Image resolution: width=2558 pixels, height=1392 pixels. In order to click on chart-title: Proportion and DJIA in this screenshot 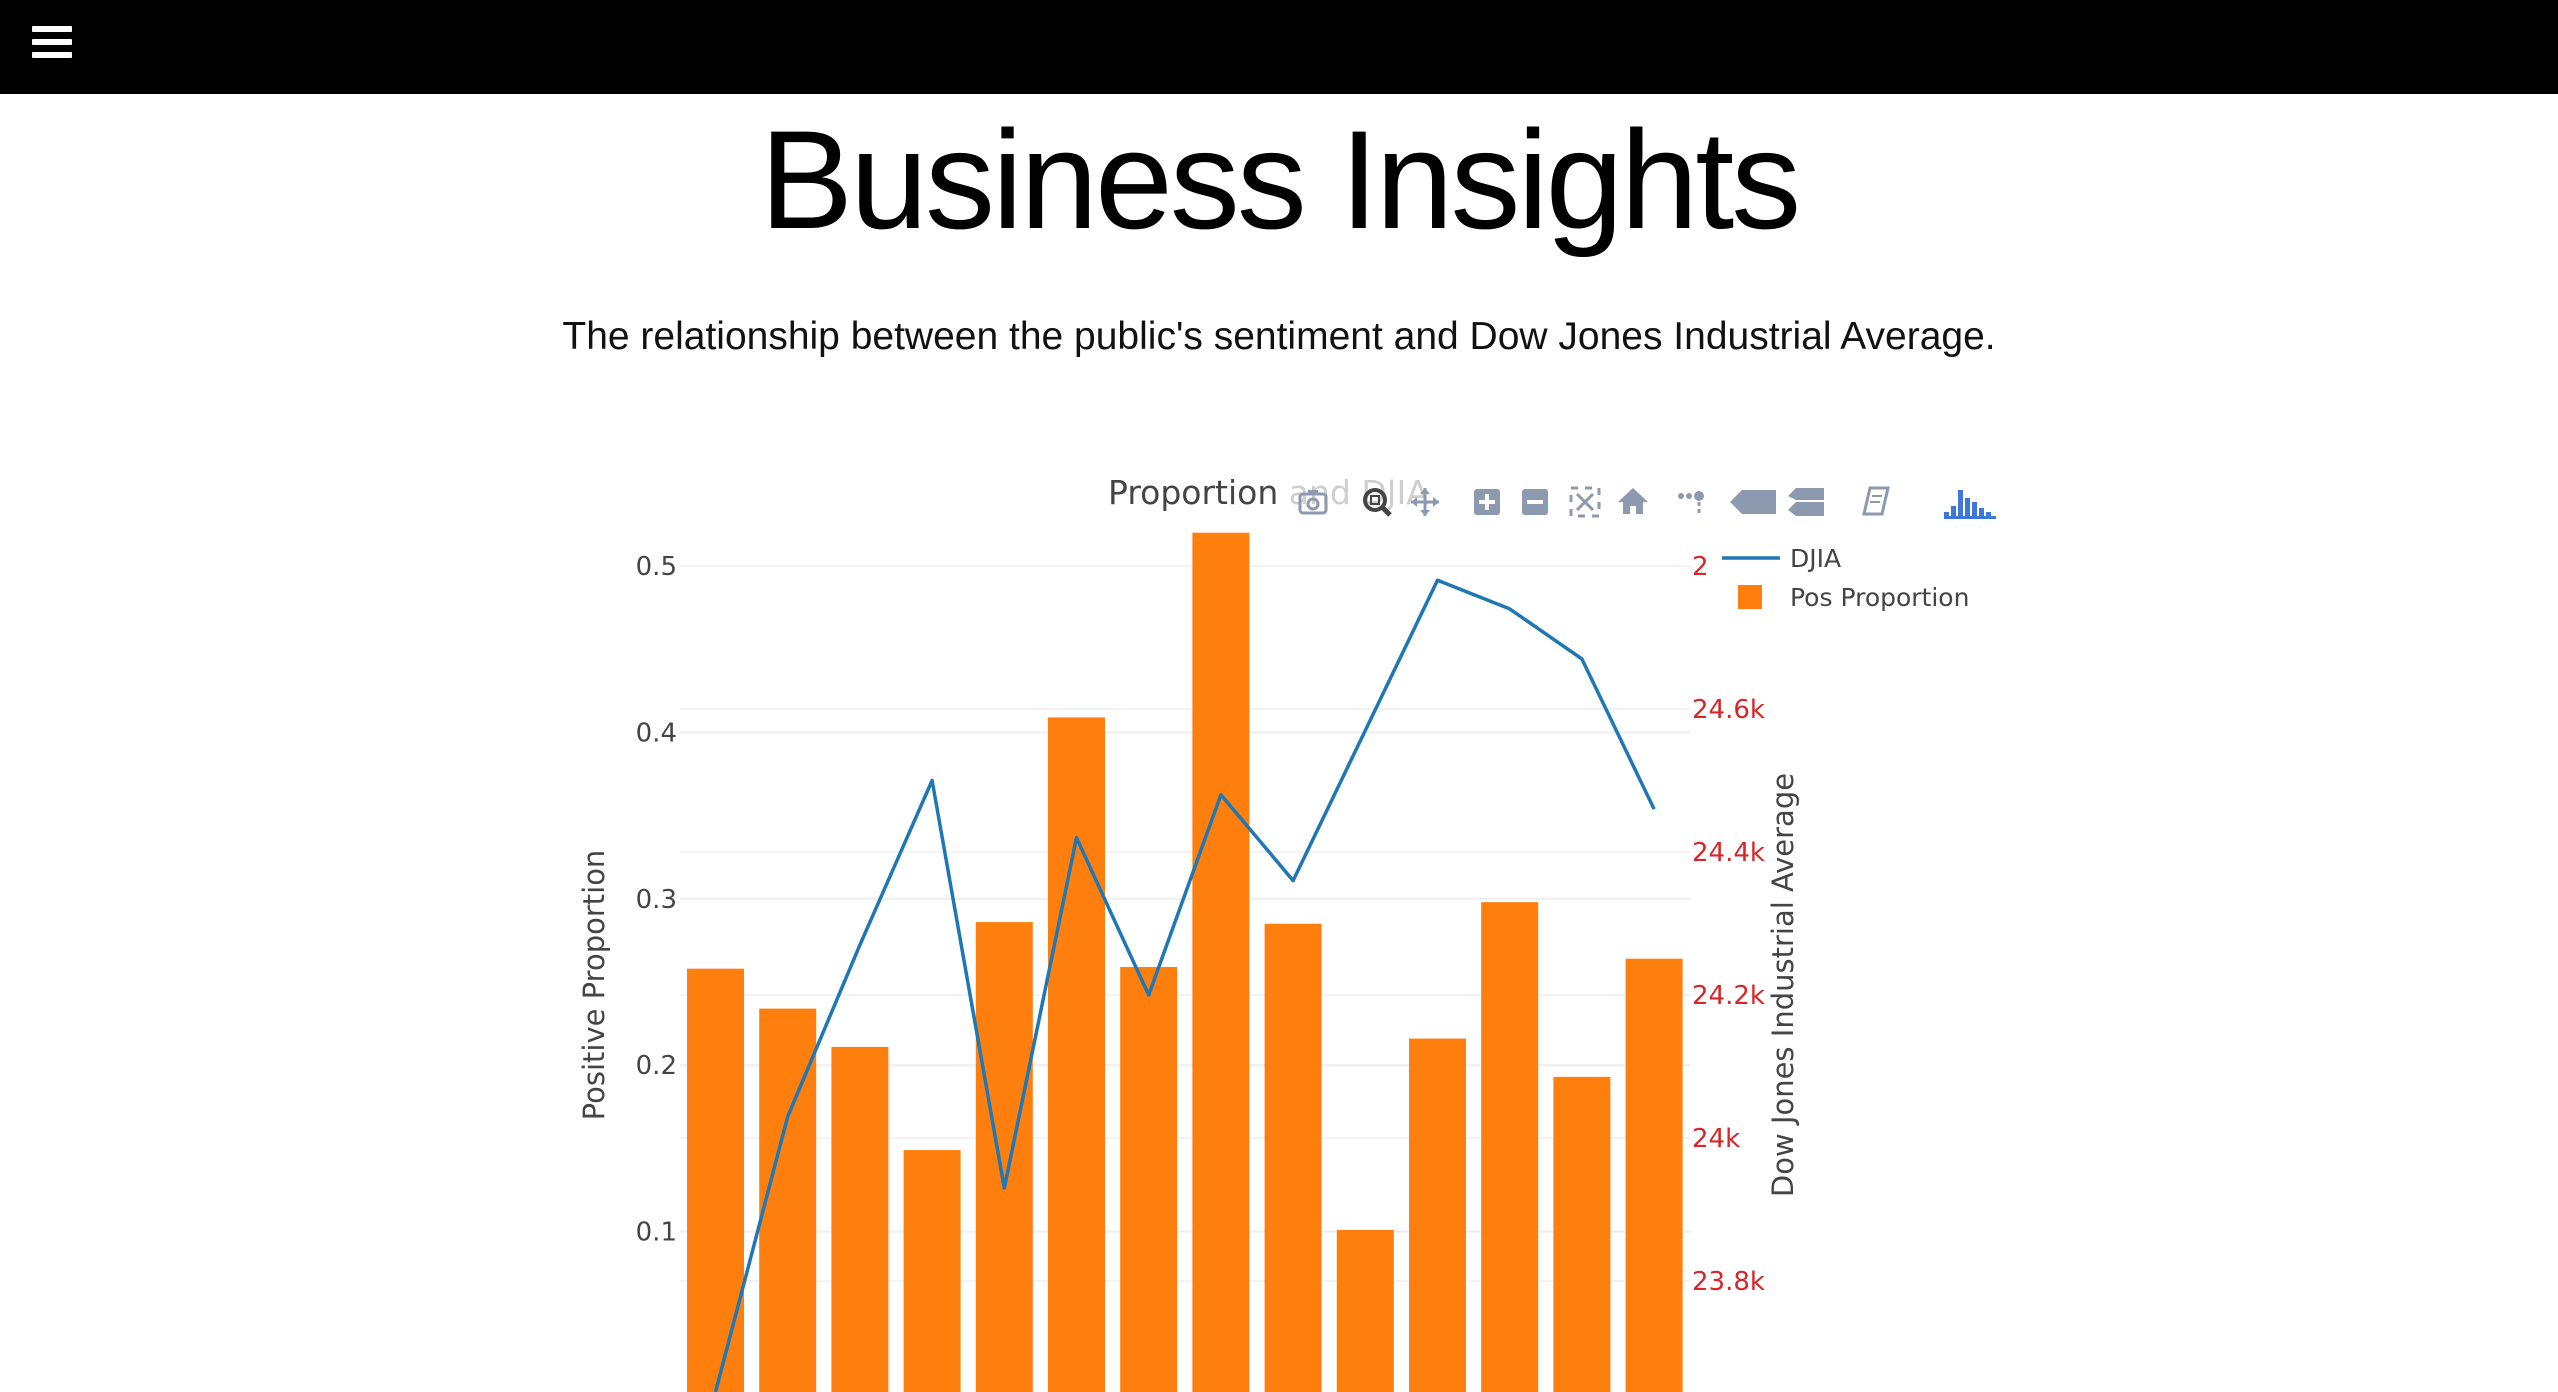, I will do `click(1268, 492)`.